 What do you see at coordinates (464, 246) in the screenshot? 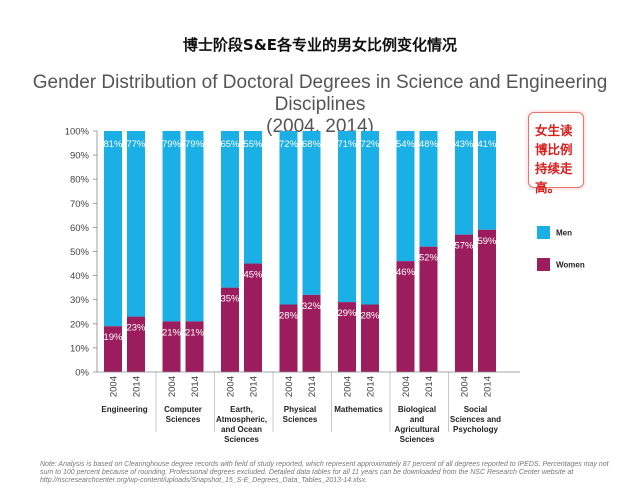
I see `data-label-women: 57%` at bounding box center [464, 246].